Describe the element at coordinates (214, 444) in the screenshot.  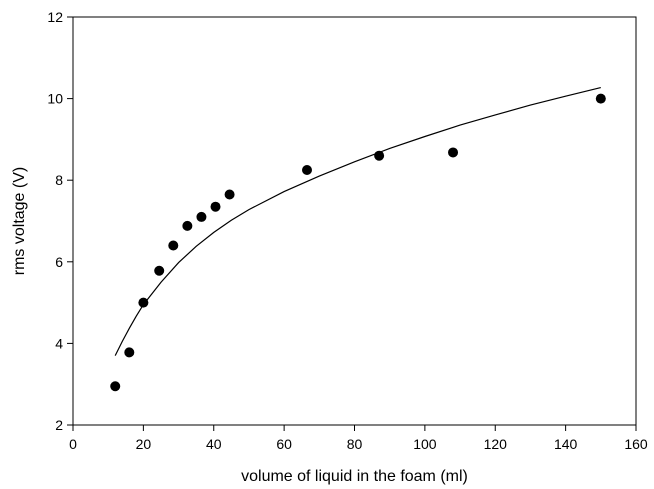
I see `x-tick-label: 40` at that location.